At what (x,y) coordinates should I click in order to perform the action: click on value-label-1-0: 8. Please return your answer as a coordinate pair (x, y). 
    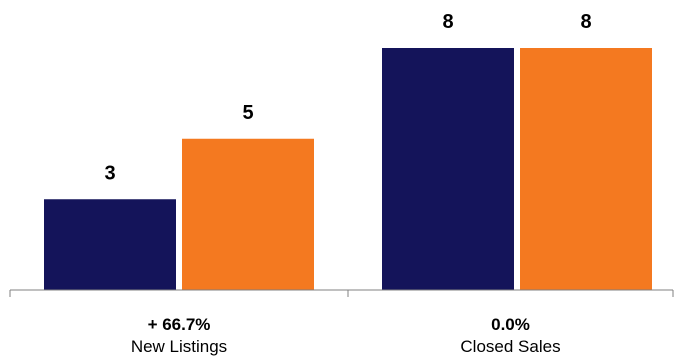
    Looking at the image, I should click on (447, 22).